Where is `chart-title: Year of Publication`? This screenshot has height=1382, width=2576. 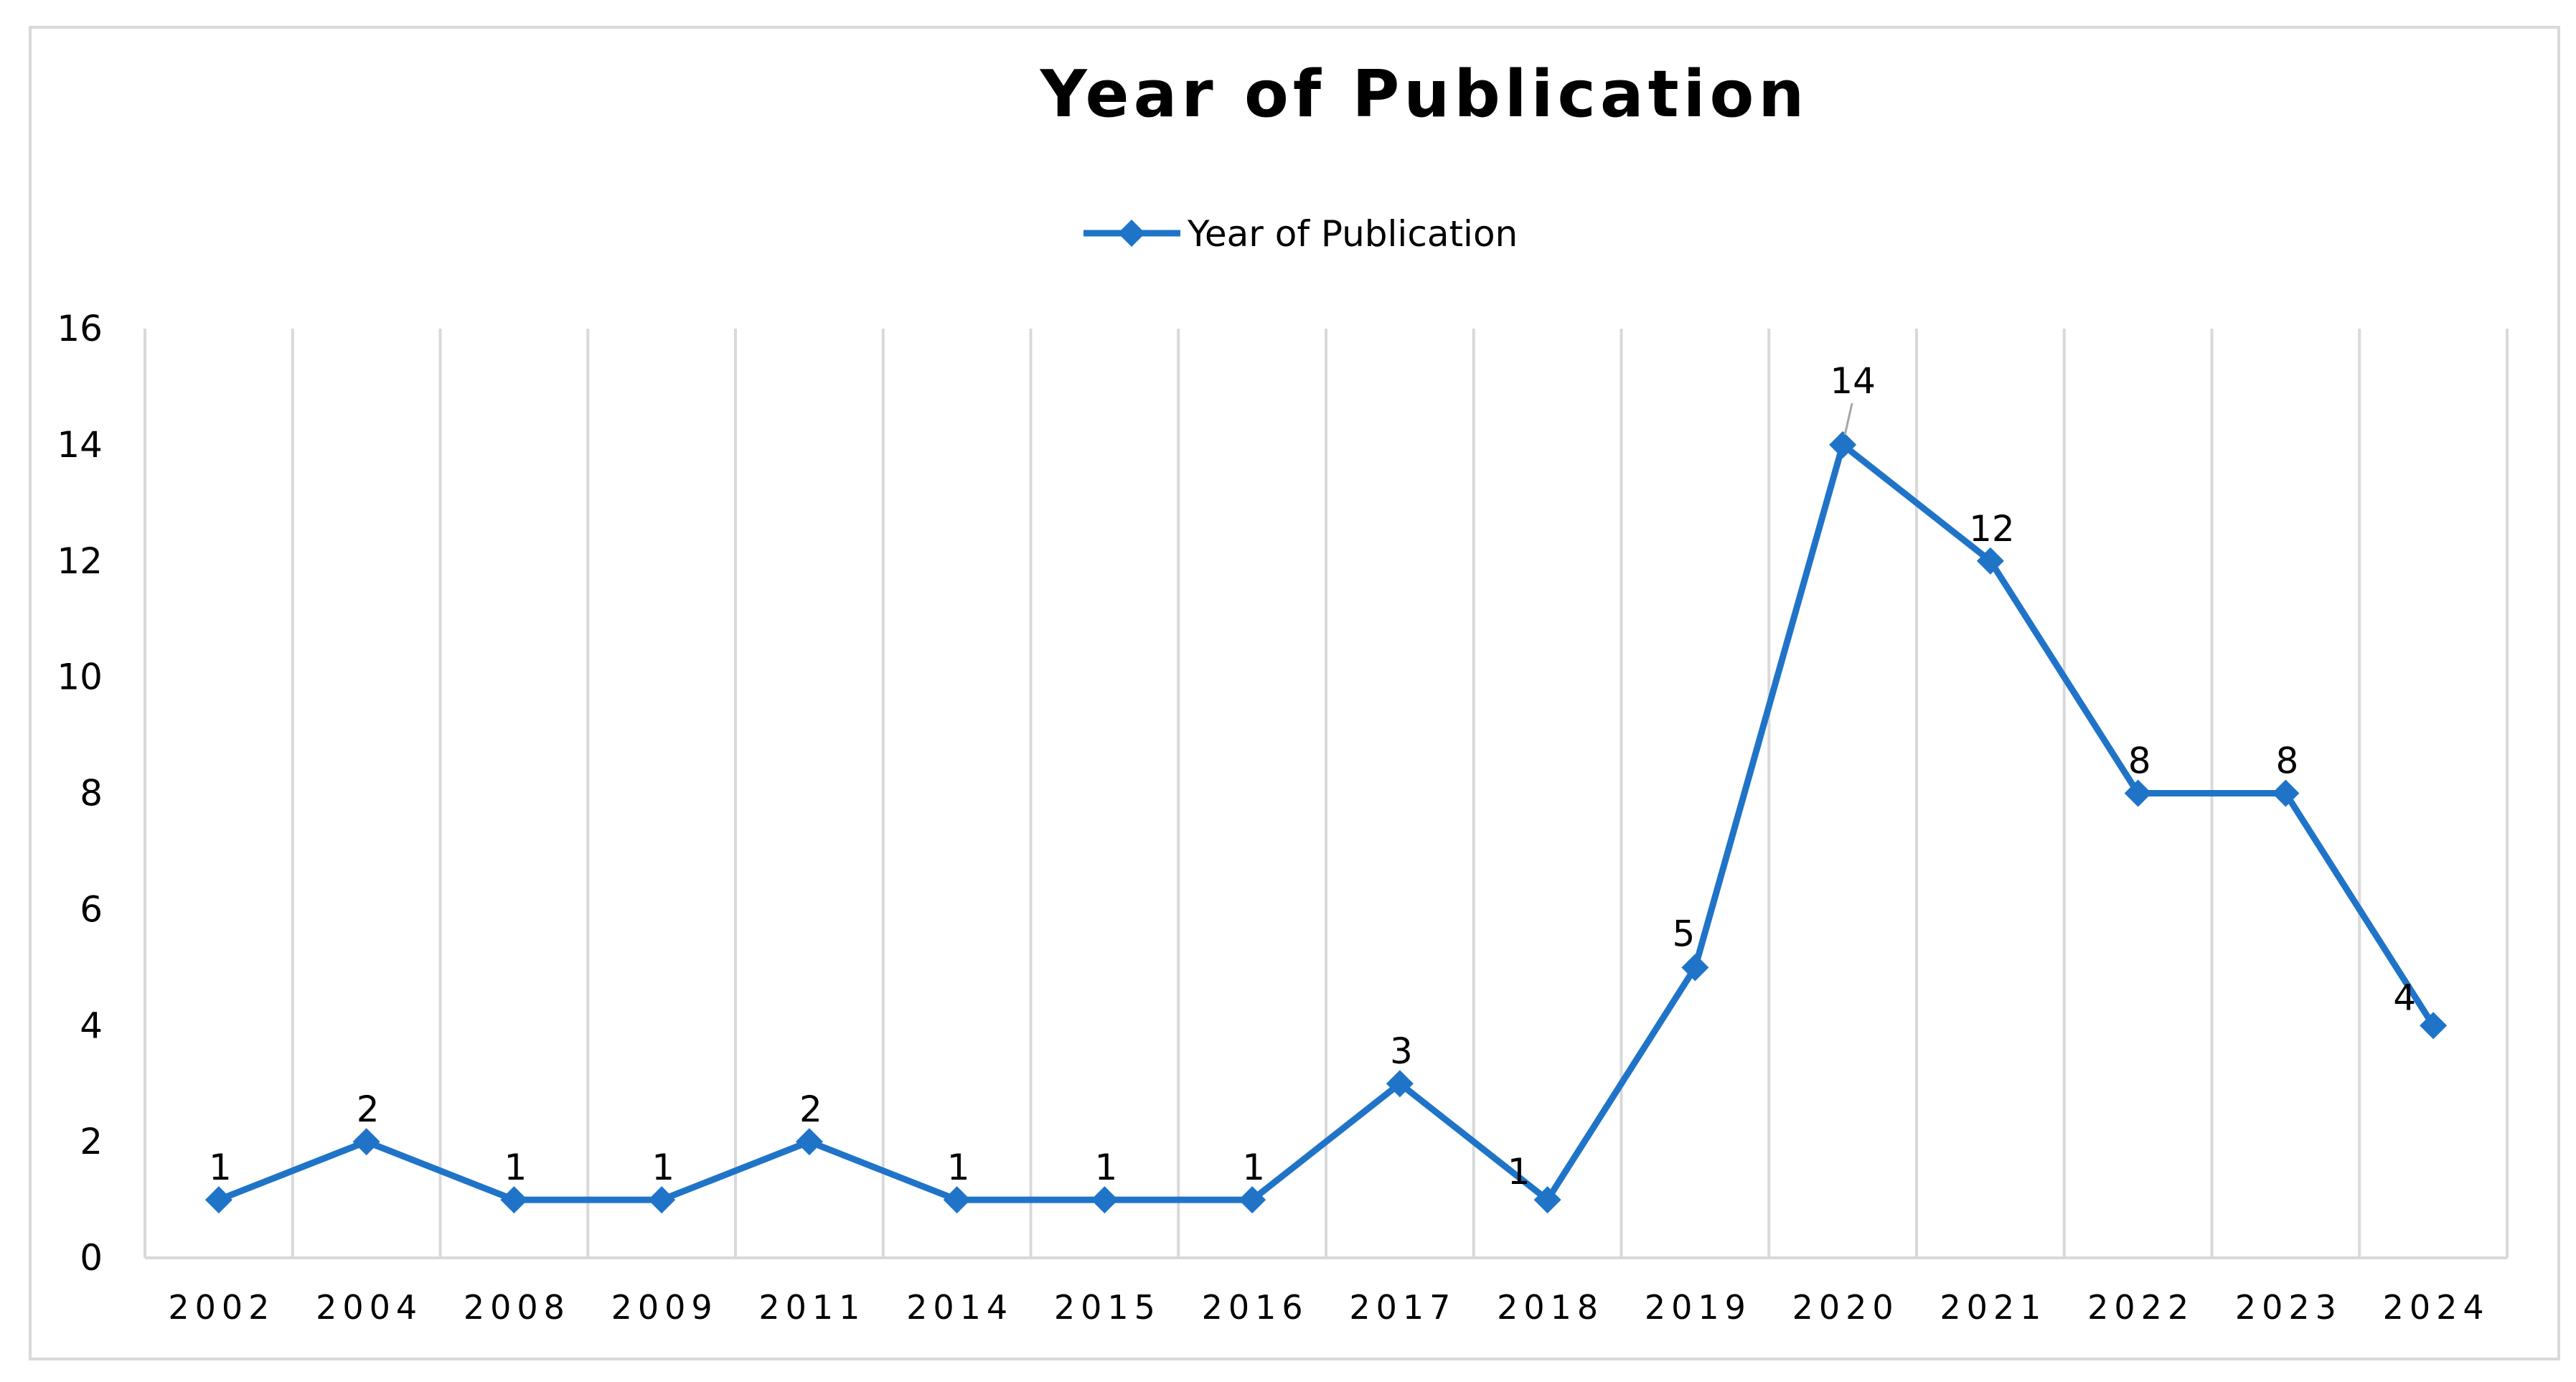 chart-title: Year of Publication is located at coordinates (1424, 95).